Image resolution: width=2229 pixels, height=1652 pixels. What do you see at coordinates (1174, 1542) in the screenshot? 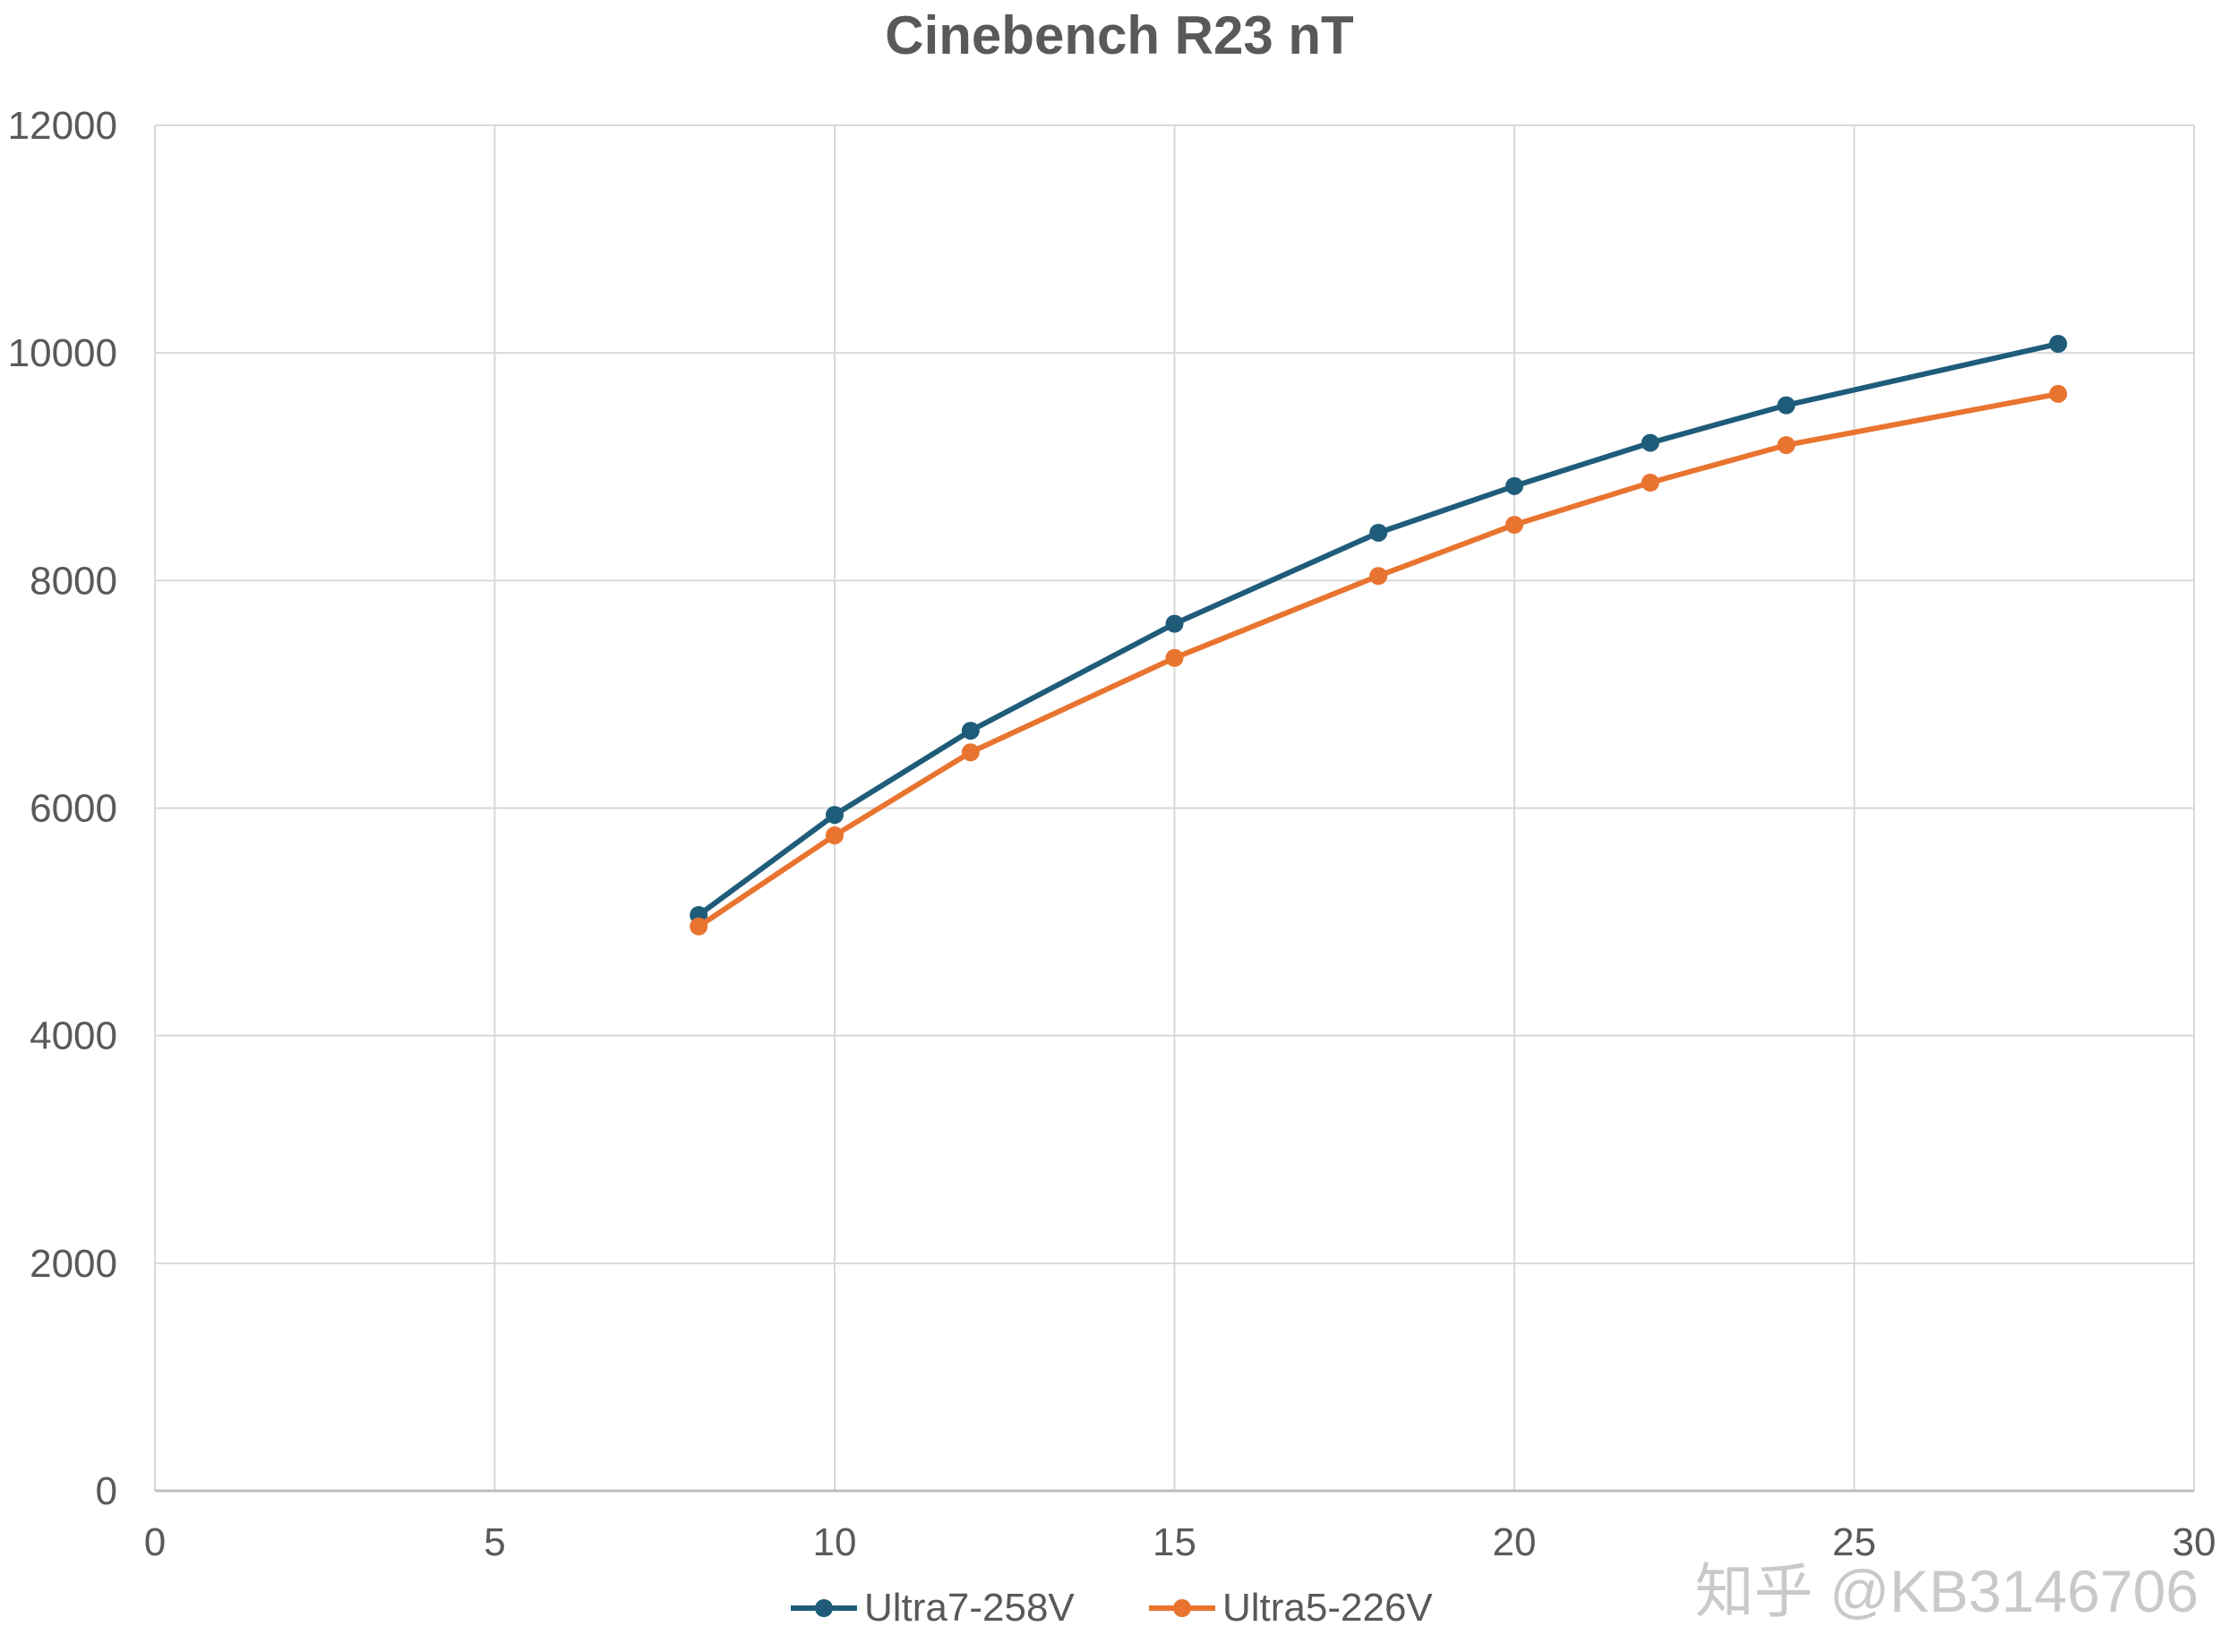
I see `x-tick-label: 15` at bounding box center [1174, 1542].